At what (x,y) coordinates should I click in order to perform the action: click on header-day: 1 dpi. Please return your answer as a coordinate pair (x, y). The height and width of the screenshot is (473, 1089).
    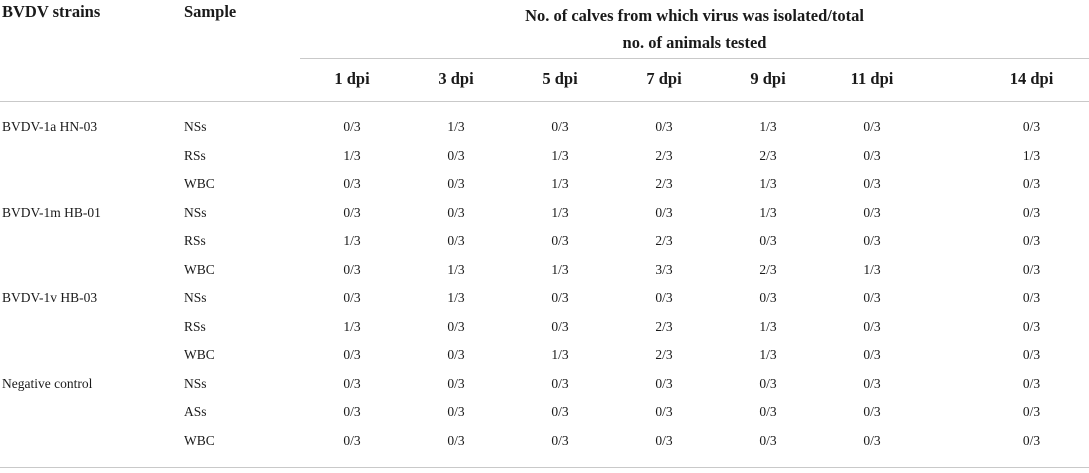
    Looking at the image, I should click on (352, 80).